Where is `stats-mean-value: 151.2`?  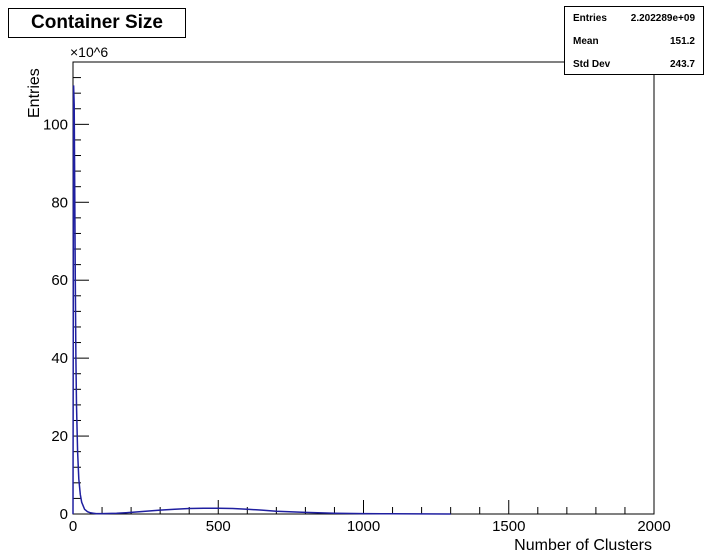 stats-mean-value: 151.2 is located at coordinates (682, 41).